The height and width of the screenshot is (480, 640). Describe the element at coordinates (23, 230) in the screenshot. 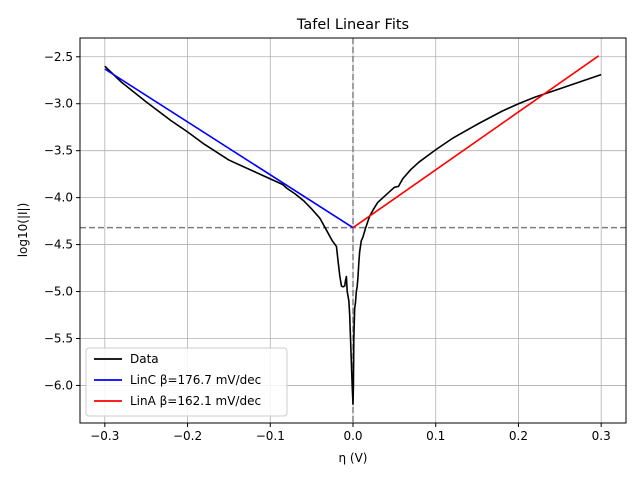

I see `y-axis-label: log10(|I|)` at that location.